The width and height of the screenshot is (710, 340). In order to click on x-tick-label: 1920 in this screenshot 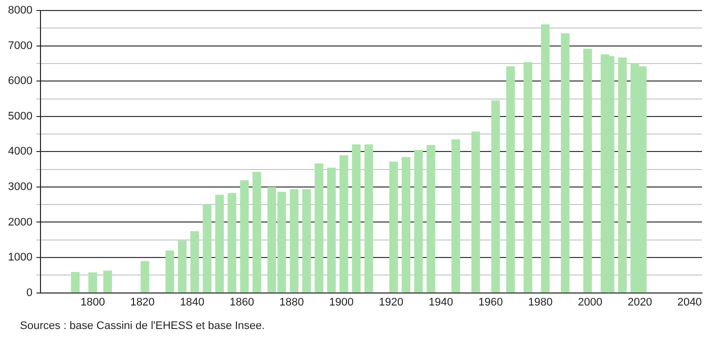, I will do `click(391, 302)`.